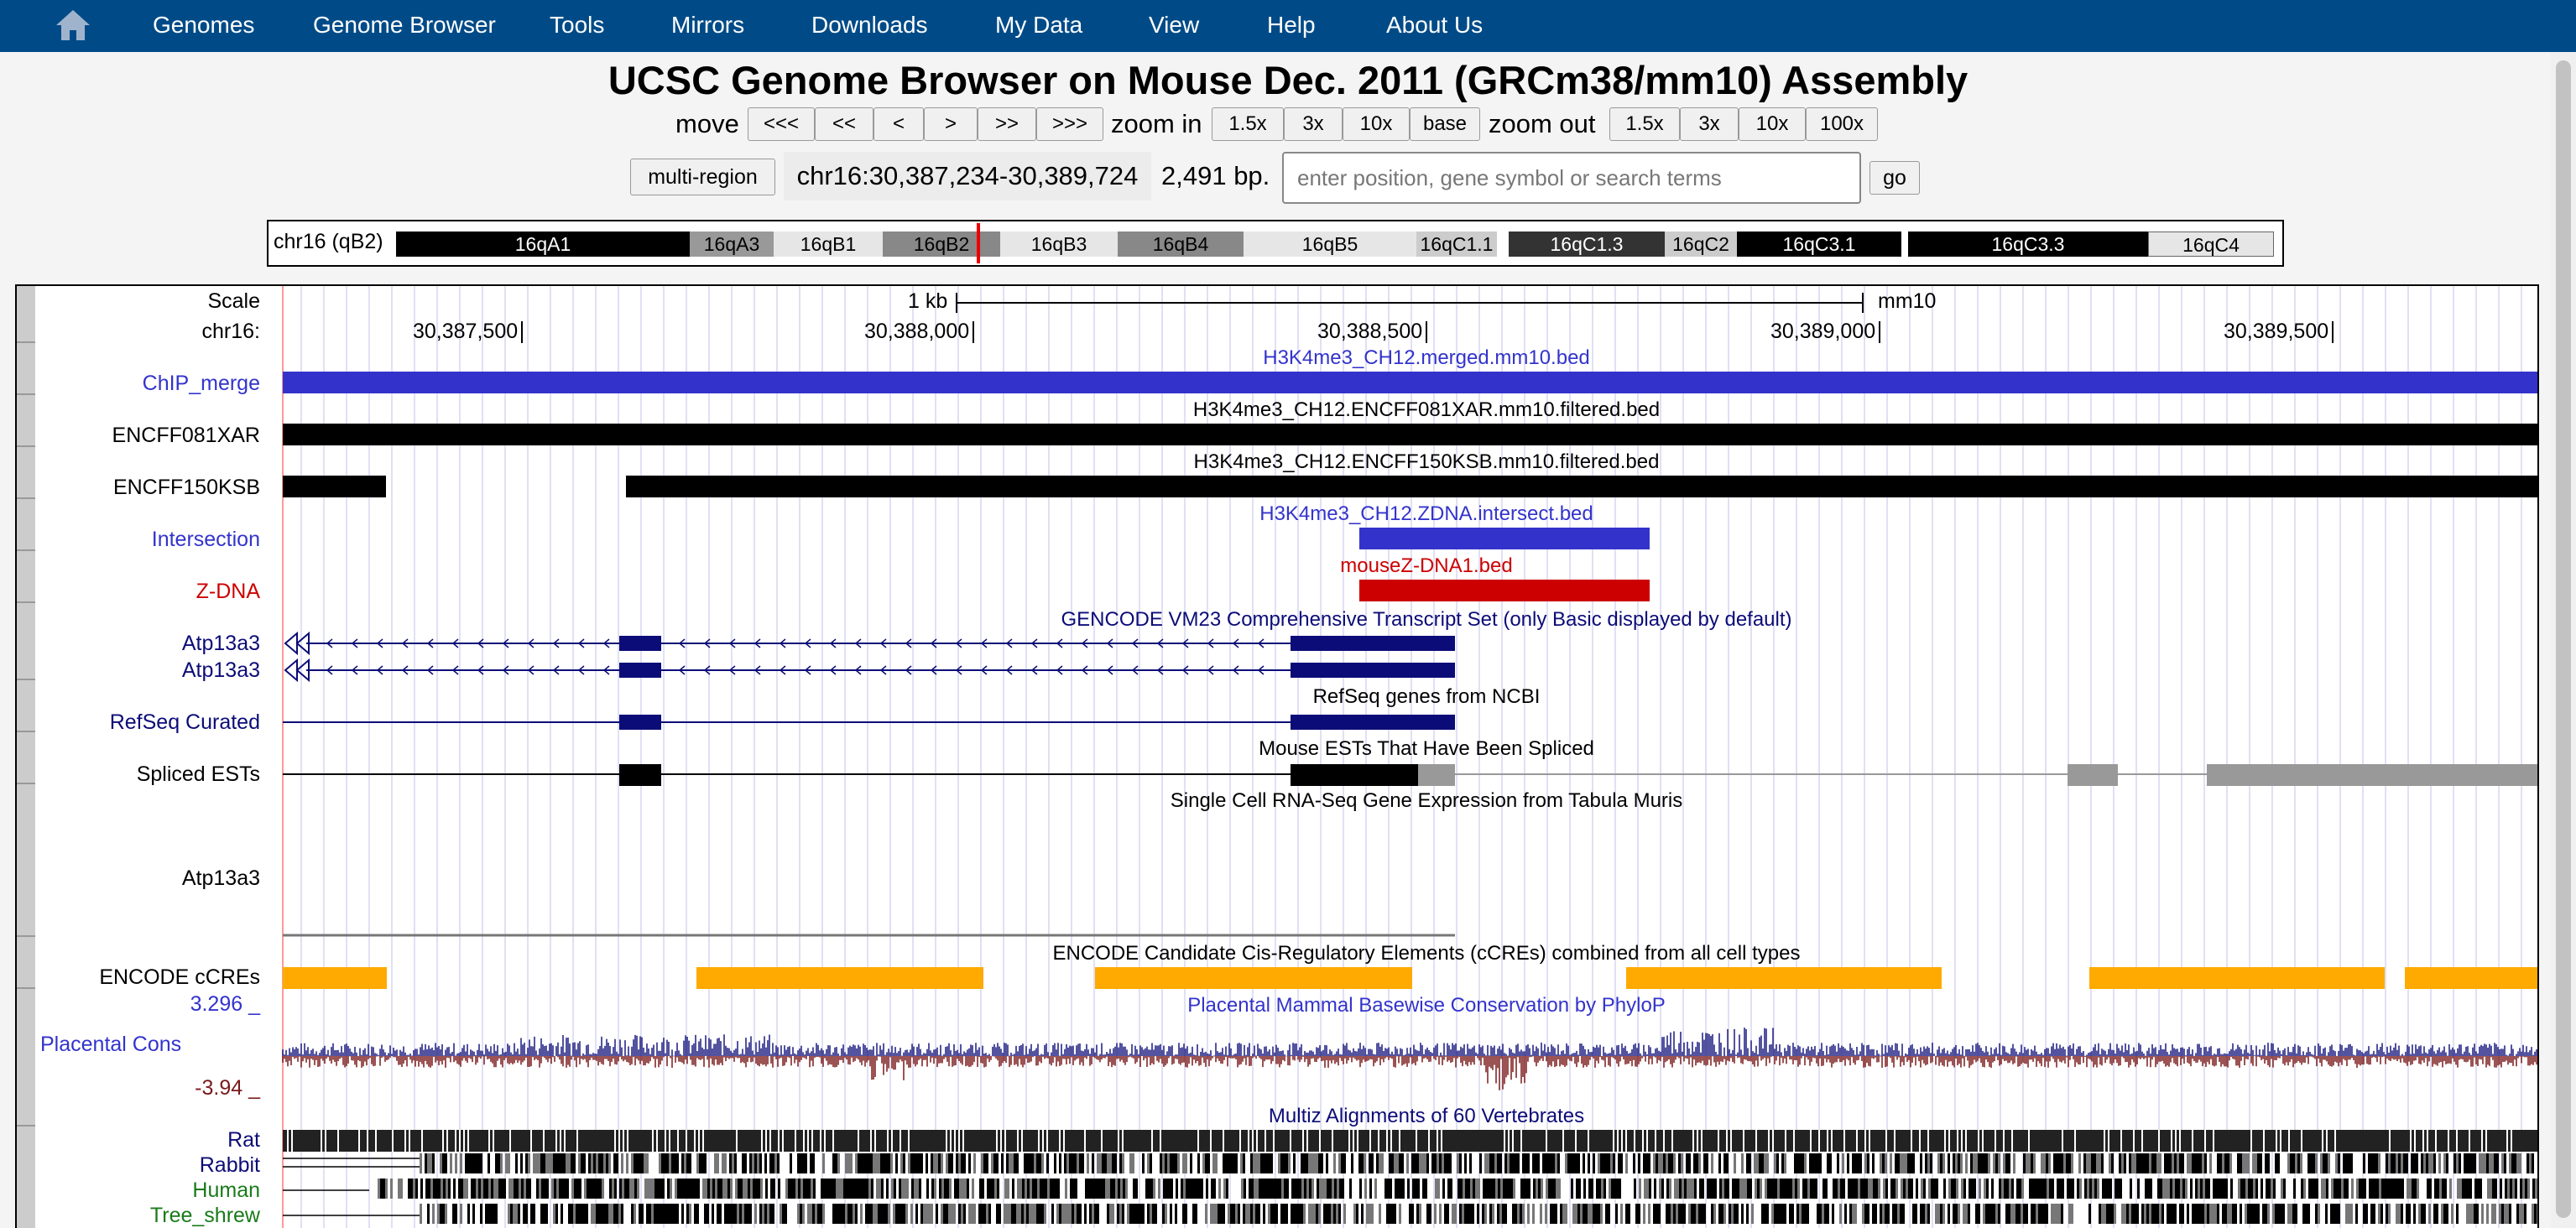  Describe the element at coordinates (198, 774) in the screenshot. I see `ests-label: Spliced ESTs` at that location.